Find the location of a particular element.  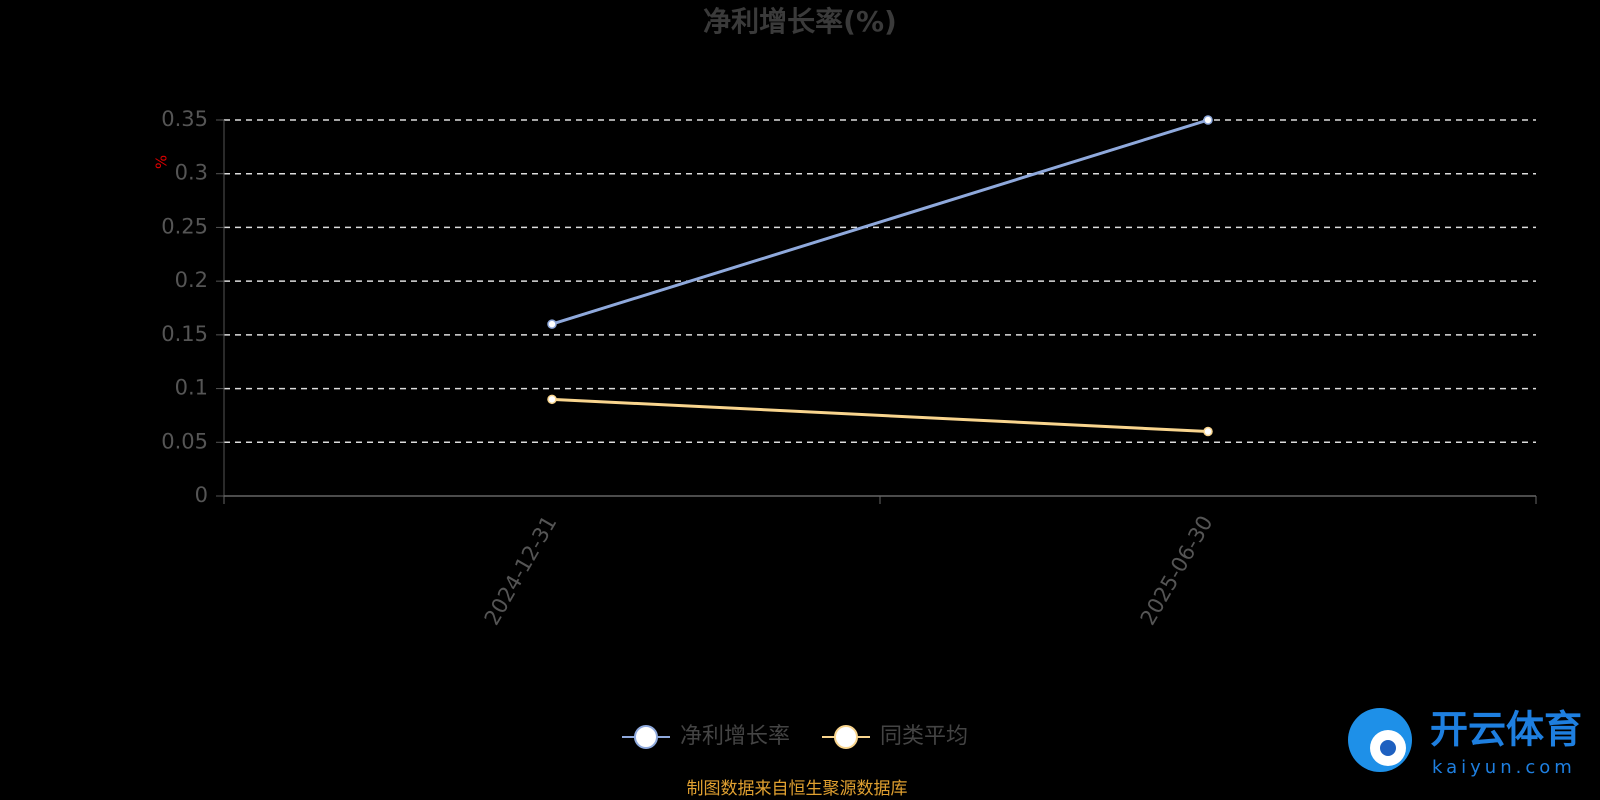

y-axis-label: % is located at coordinates (162, 162).